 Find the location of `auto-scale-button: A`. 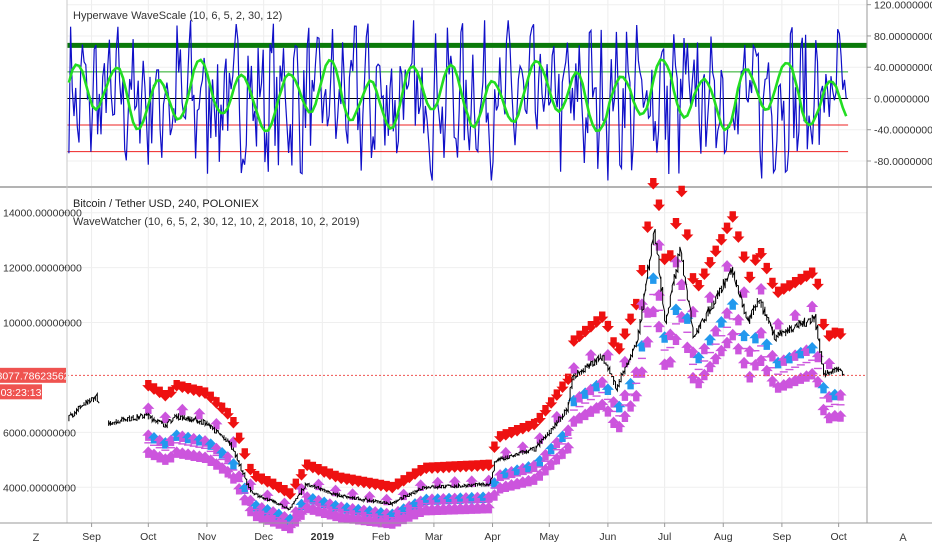

auto-scale-button: A is located at coordinates (903, 538).